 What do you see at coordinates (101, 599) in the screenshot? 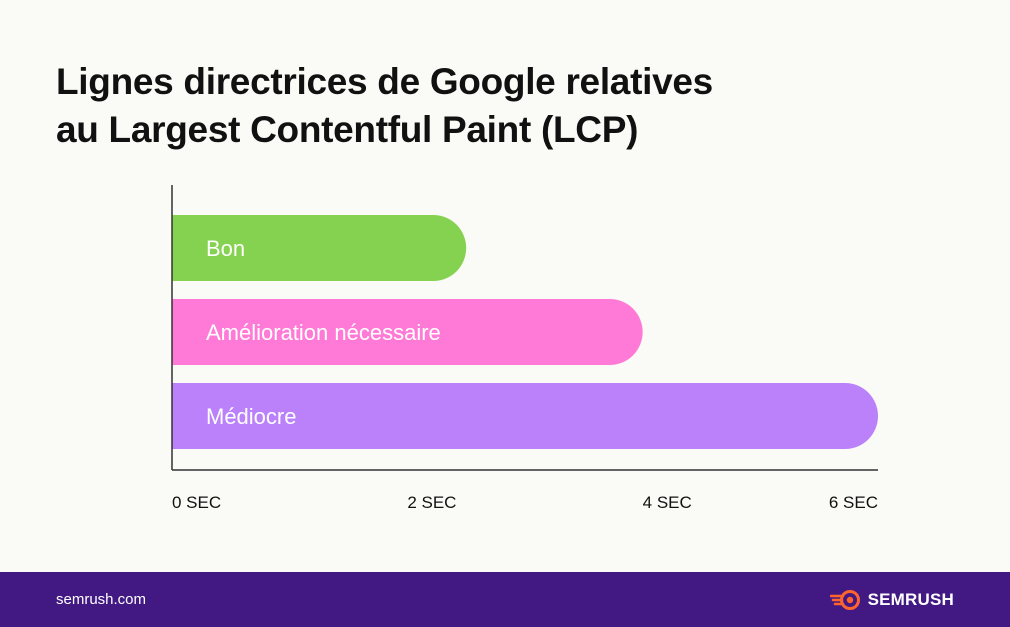
I see `footer-url: semrush.com` at bounding box center [101, 599].